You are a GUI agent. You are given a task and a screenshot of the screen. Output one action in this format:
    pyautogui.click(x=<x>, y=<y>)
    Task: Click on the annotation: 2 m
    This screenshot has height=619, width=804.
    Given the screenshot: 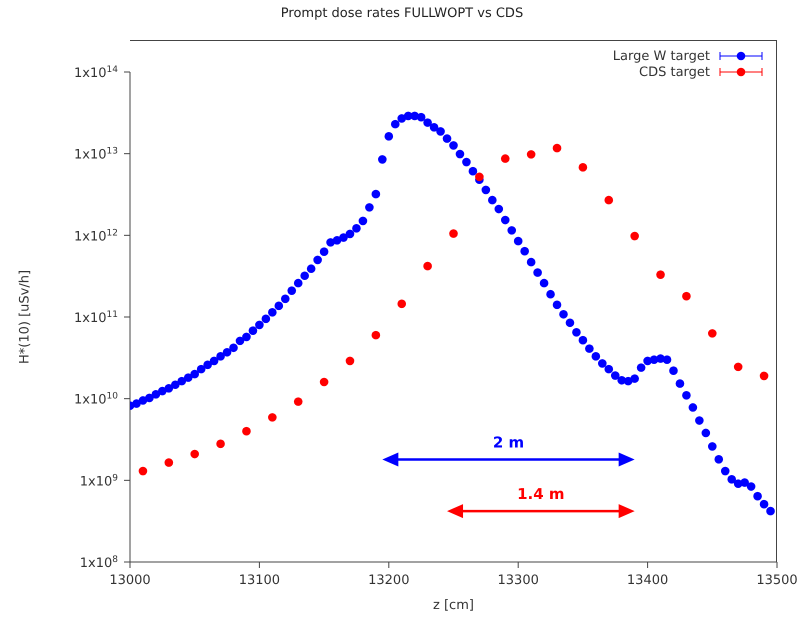 What is the action you would take?
    pyautogui.click(x=508, y=442)
    